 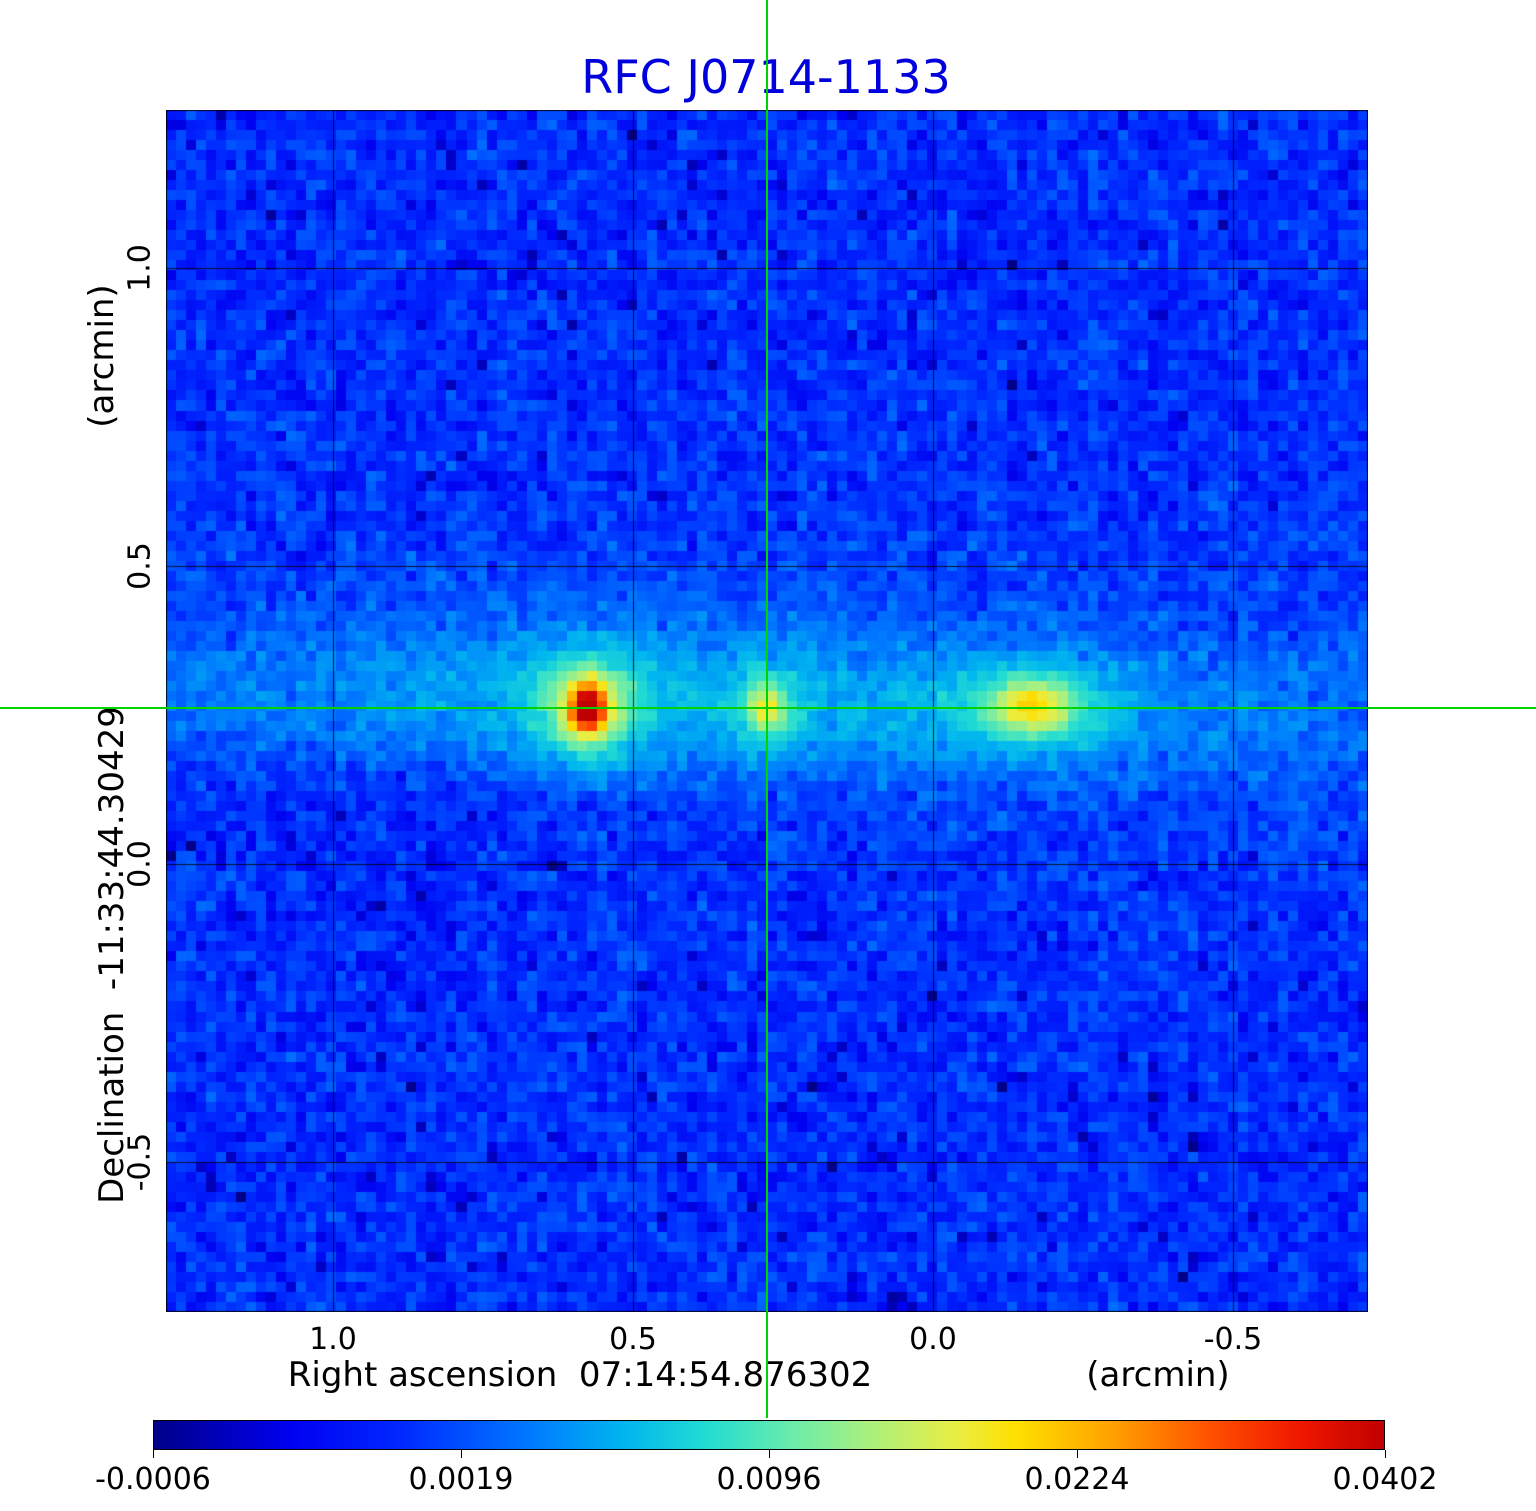 I want to click on plot-title: RFC J0714-1133, so click(x=766, y=77).